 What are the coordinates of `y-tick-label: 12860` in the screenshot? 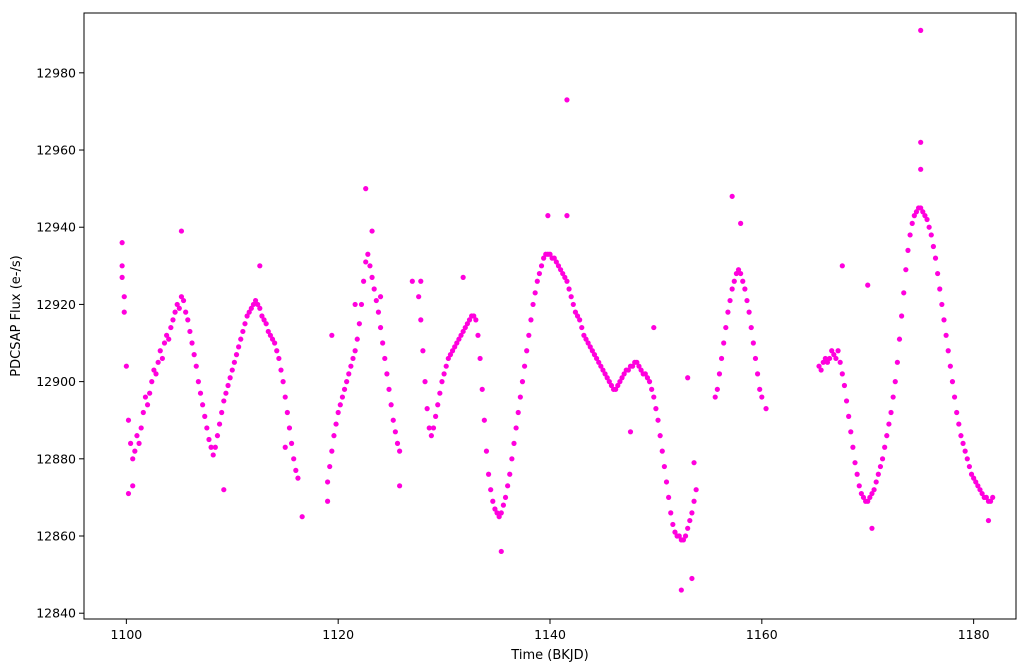 It's located at (56, 536).